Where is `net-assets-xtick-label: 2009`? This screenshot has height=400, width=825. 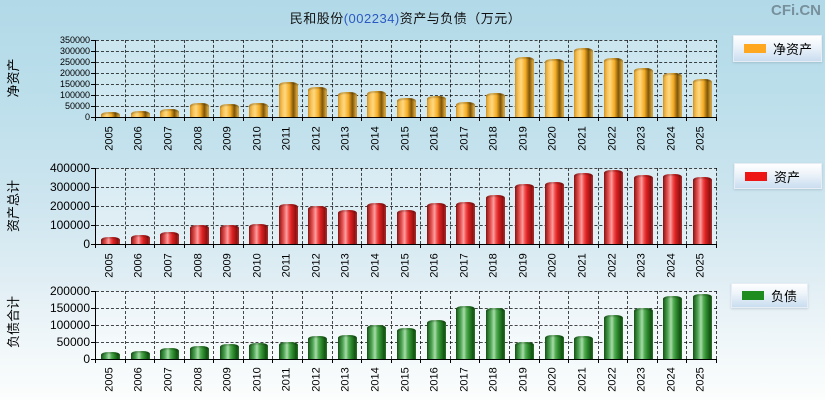 net-assets-xtick-label: 2009 is located at coordinates (227, 138).